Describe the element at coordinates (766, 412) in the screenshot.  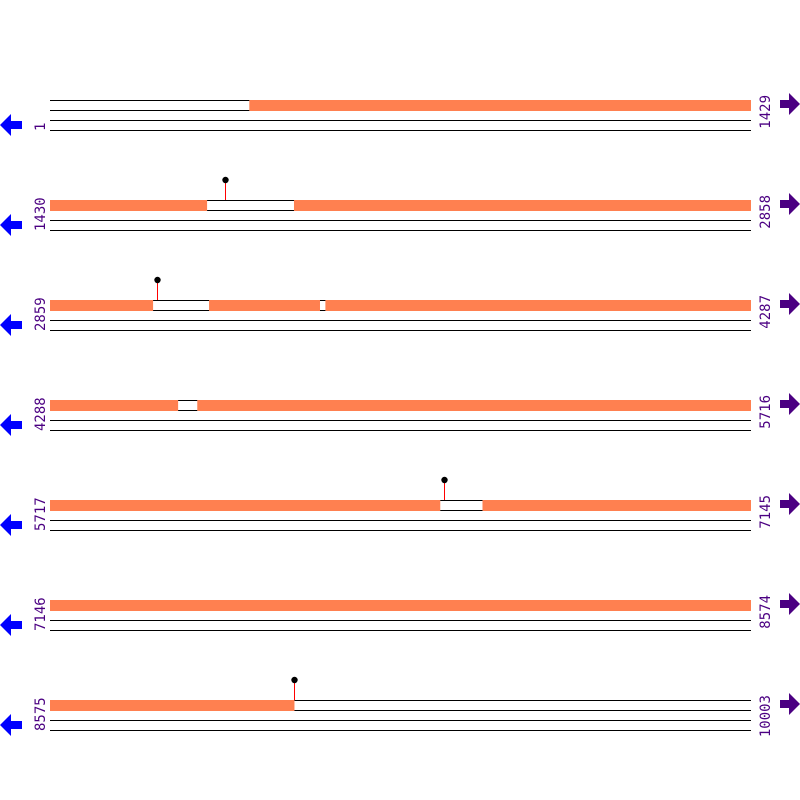
I see `end-position-label: 5716` at that location.